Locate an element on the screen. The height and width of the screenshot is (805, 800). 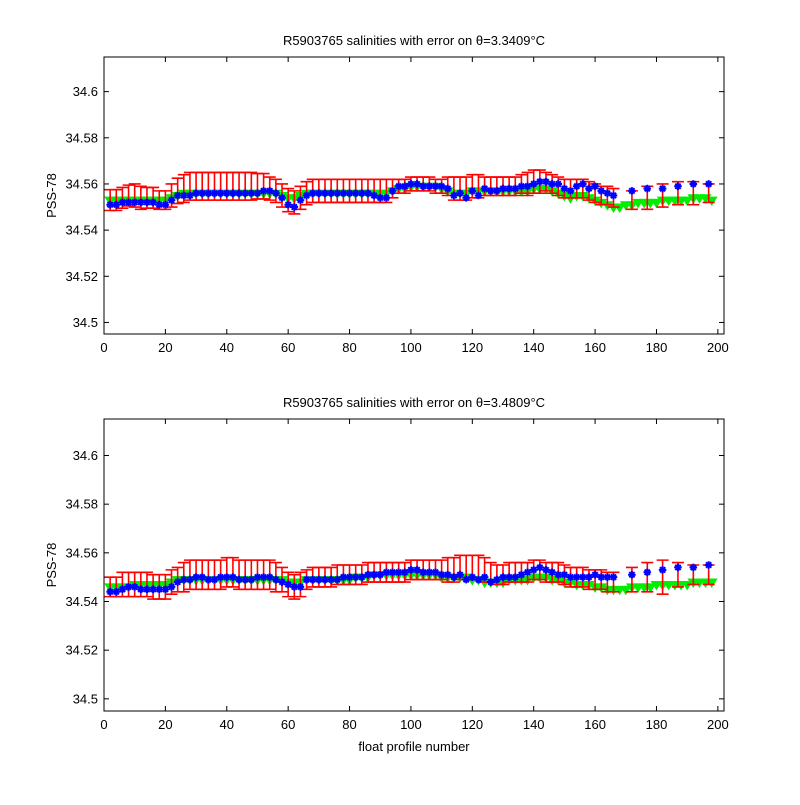
x-tick-label: 180 is located at coordinates (657, 347).